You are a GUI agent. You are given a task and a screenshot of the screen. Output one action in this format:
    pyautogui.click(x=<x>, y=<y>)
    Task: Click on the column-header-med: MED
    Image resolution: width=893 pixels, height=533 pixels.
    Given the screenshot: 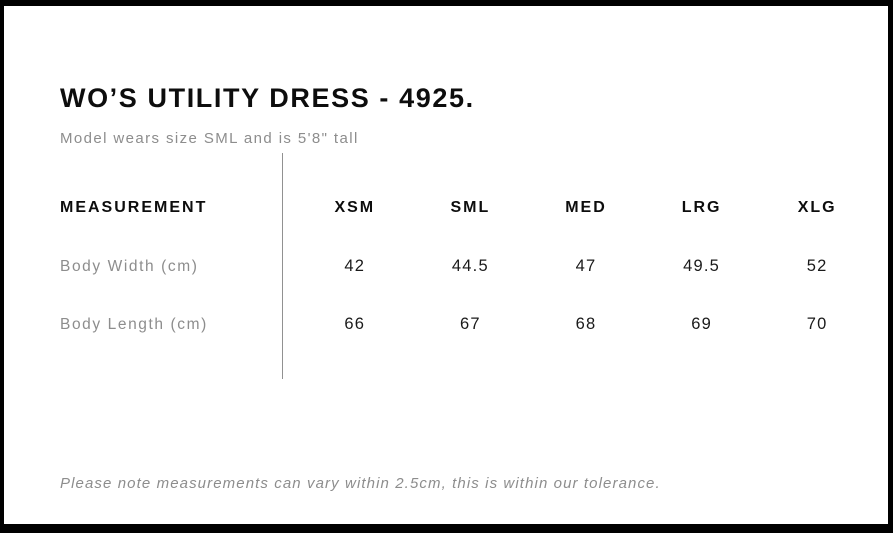 What is the action you would take?
    pyautogui.click(x=586, y=207)
    